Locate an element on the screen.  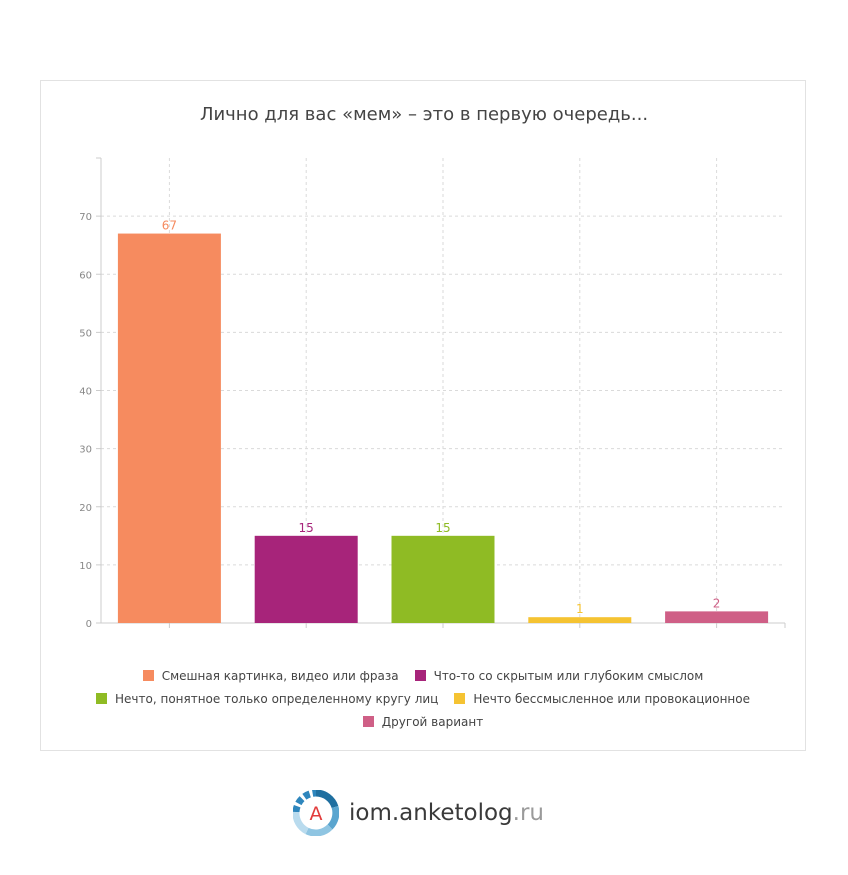
legend-row: Другой вариант is located at coordinates (423, 721).